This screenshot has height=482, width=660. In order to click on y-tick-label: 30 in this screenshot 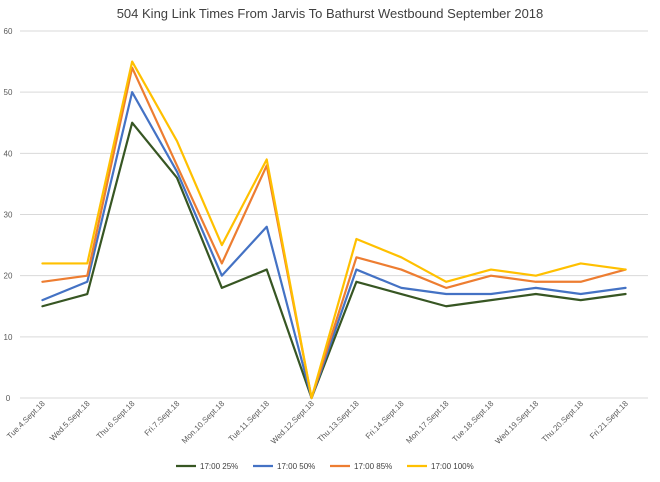, I will do `click(8, 215)`.